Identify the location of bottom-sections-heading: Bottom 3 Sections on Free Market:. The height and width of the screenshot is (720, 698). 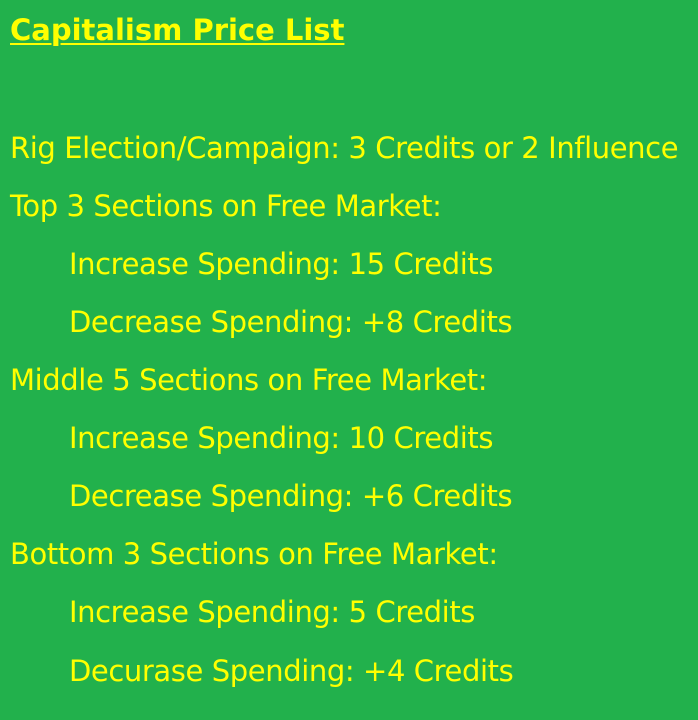
(254, 554).